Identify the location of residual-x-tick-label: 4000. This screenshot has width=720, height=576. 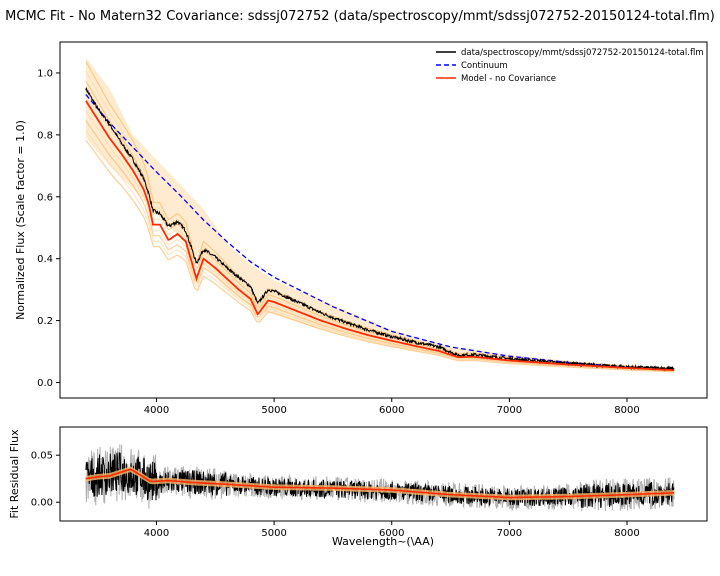
(156, 533).